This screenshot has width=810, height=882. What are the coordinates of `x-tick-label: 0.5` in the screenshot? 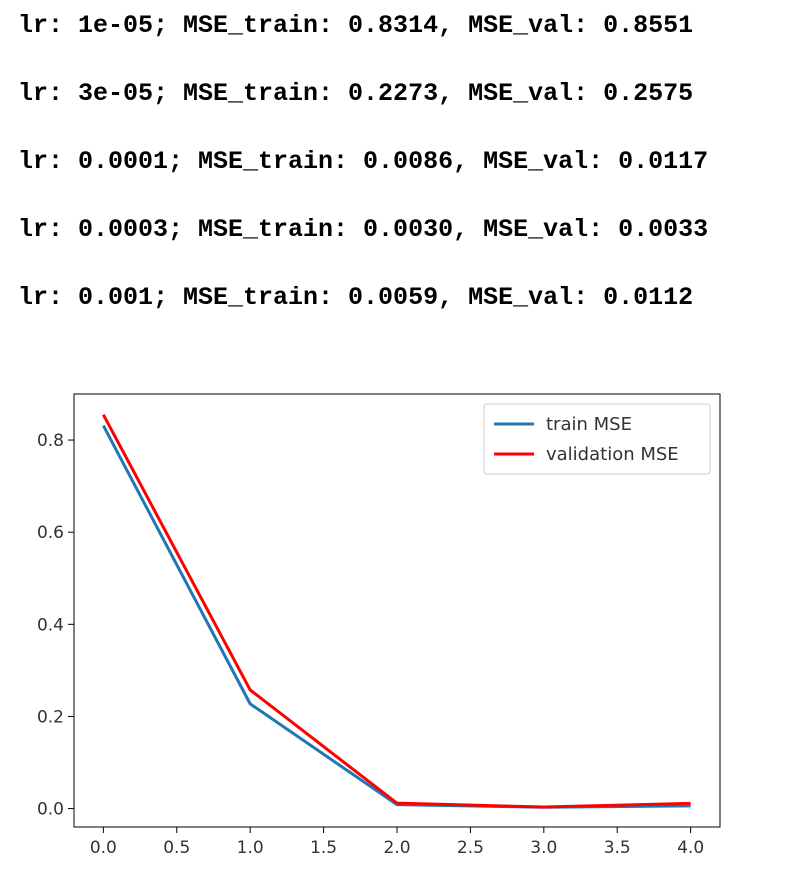 It's located at (176, 848).